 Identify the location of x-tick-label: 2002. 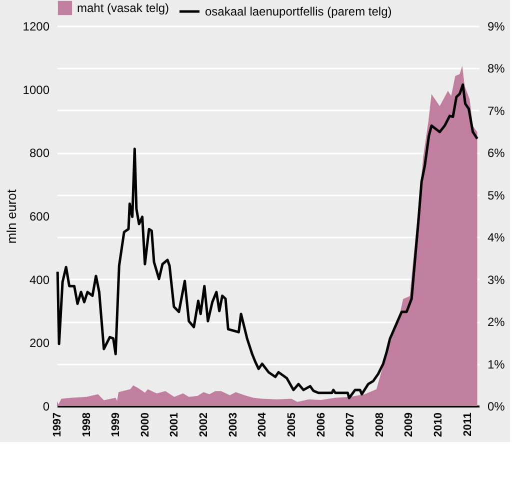
(204, 424).